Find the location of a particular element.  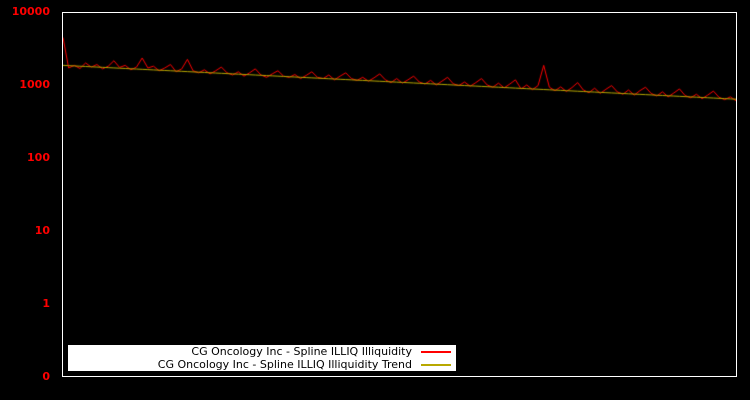

y-tick-label: 10 is located at coordinates (42, 230).